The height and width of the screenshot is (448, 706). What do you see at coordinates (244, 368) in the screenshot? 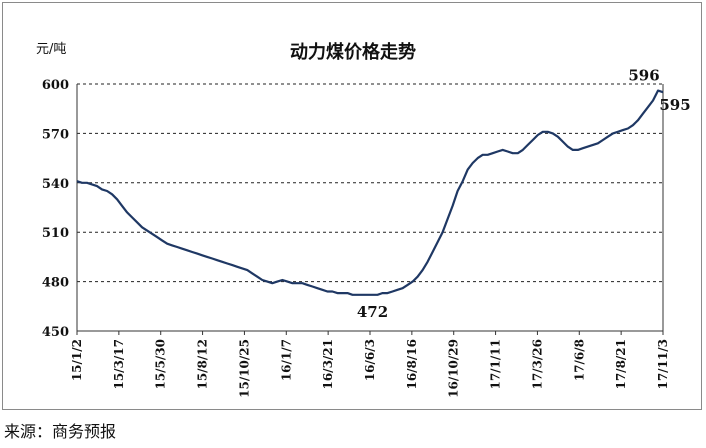
I see `x-tick-label: 15/10/25` at bounding box center [244, 368].